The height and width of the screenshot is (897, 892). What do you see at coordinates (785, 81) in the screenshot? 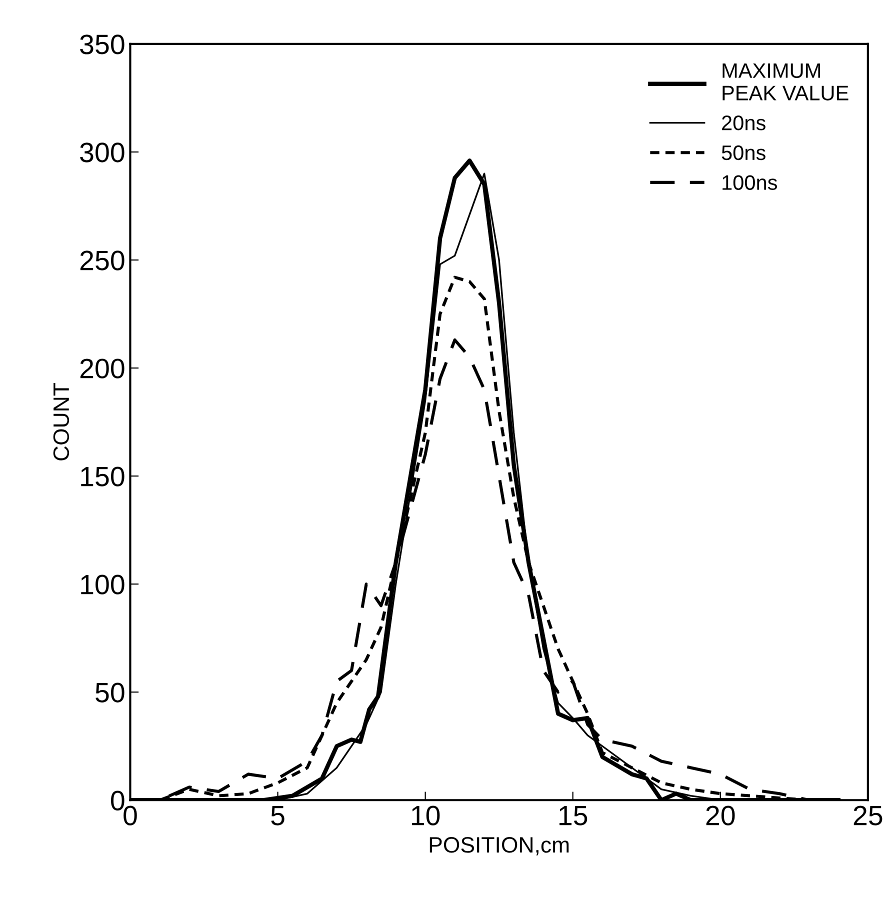
I see `legend-label: MAXIMUM PEAK VALUE` at bounding box center [785, 81].